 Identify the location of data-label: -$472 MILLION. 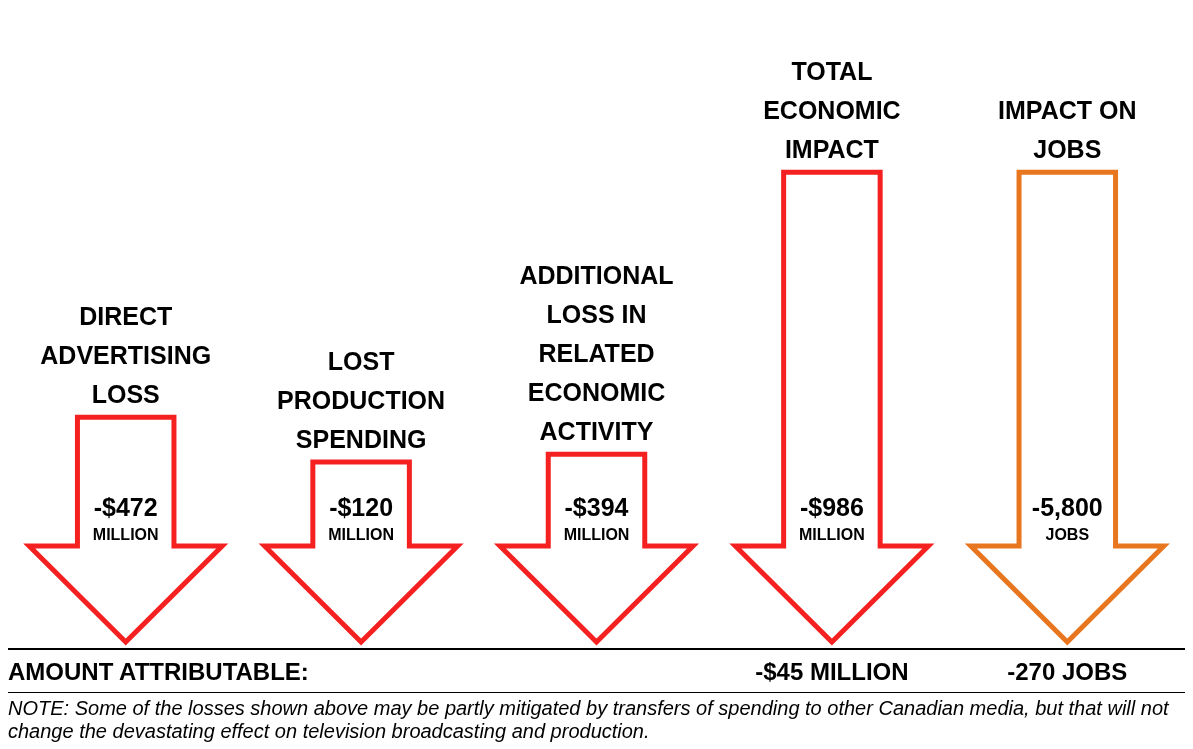
(125, 518).